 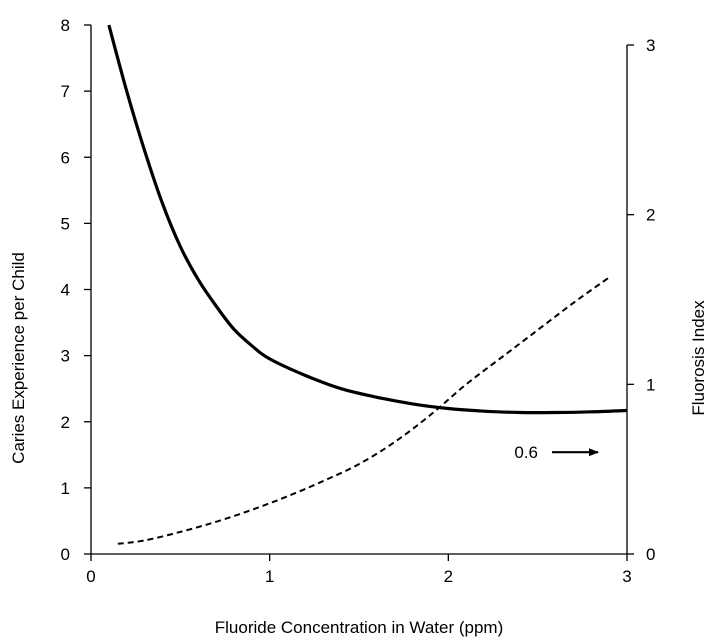 I want to click on x-tick-label: 0, so click(x=90, y=576).